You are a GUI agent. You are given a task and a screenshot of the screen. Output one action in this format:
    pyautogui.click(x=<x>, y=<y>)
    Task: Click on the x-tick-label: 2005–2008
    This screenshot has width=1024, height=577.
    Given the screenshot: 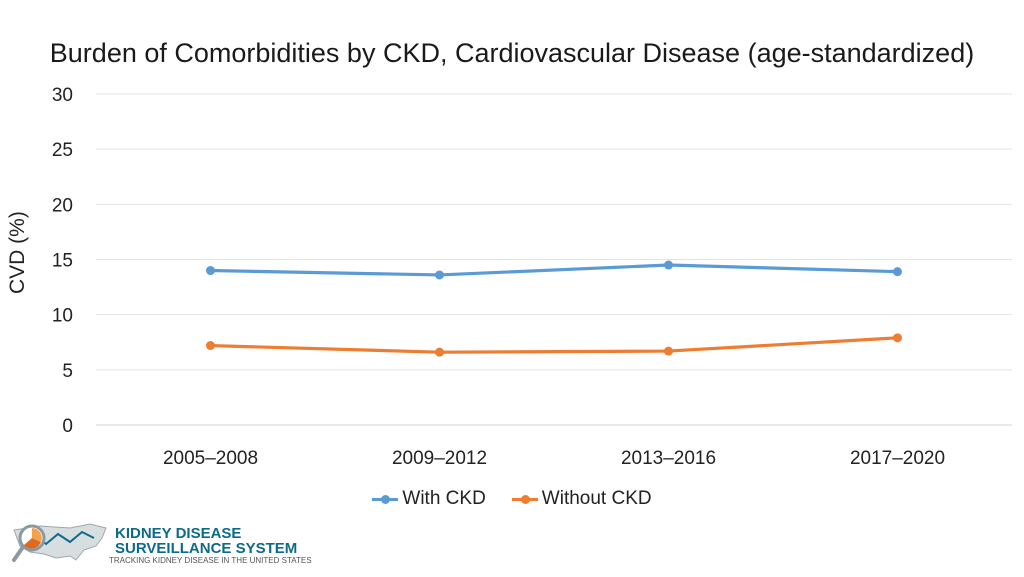 What is the action you would take?
    pyautogui.click(x=210, y=458)
    